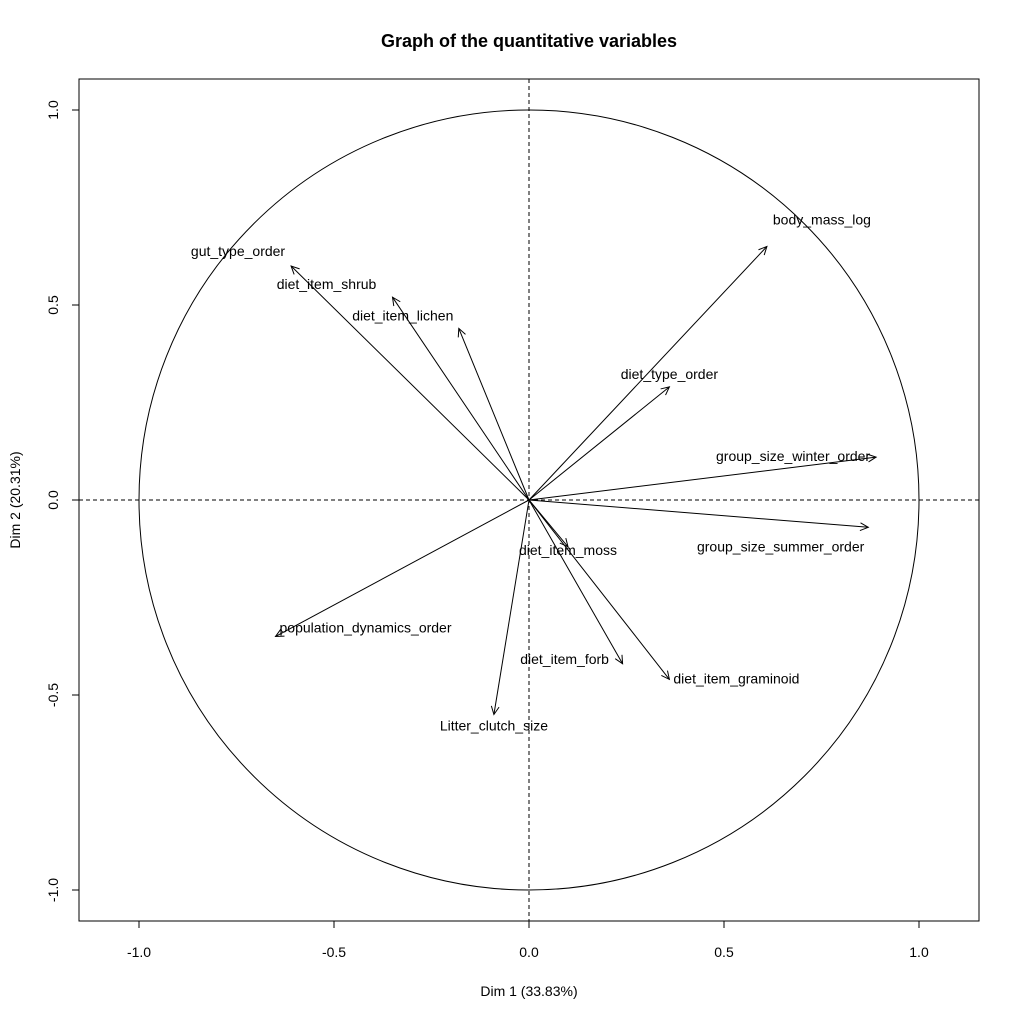 The height and width of the screenshot is (1020, 1020). Describe the element at coordinates (564, 659) in the screenshot. I see `variable-label: diet_item_forb` at that location.